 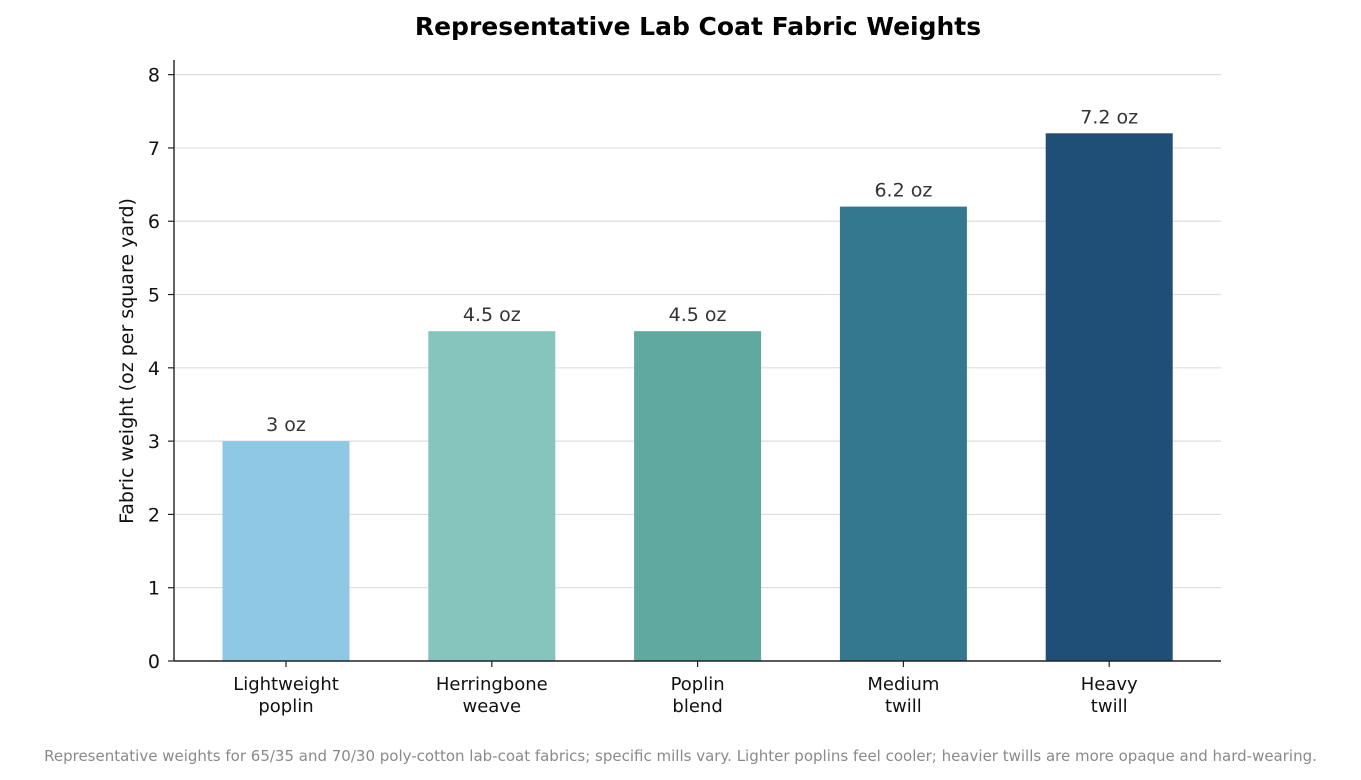 I want to click on y-axis-label: Fabric weight (oz per square yard), so click(x=127, y=361).